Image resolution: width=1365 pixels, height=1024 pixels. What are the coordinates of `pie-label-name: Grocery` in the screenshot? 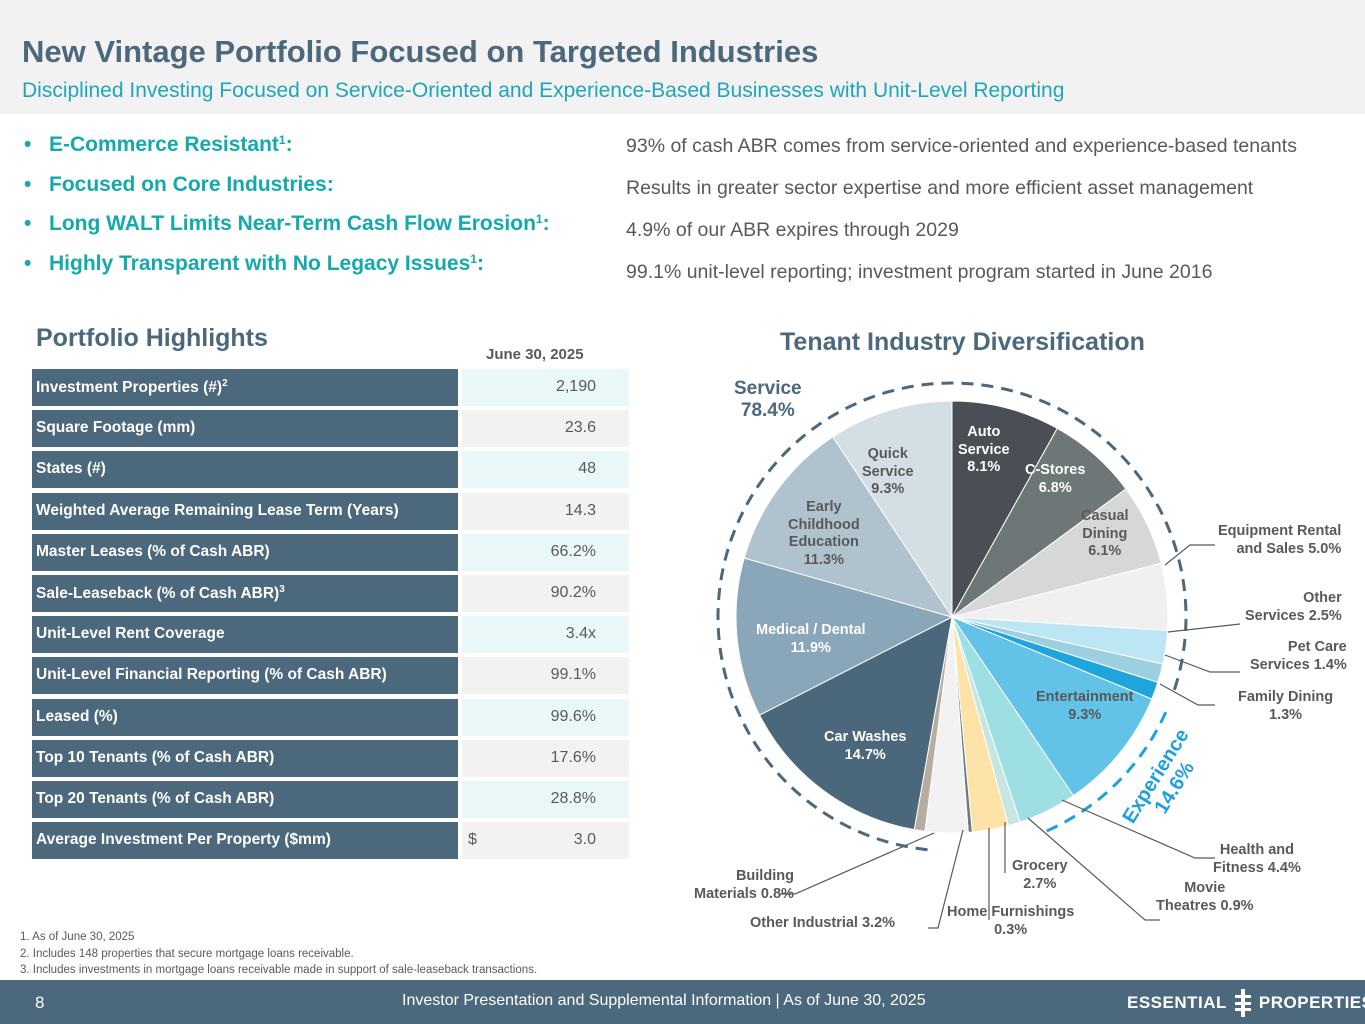 It's located at (1040, 866).